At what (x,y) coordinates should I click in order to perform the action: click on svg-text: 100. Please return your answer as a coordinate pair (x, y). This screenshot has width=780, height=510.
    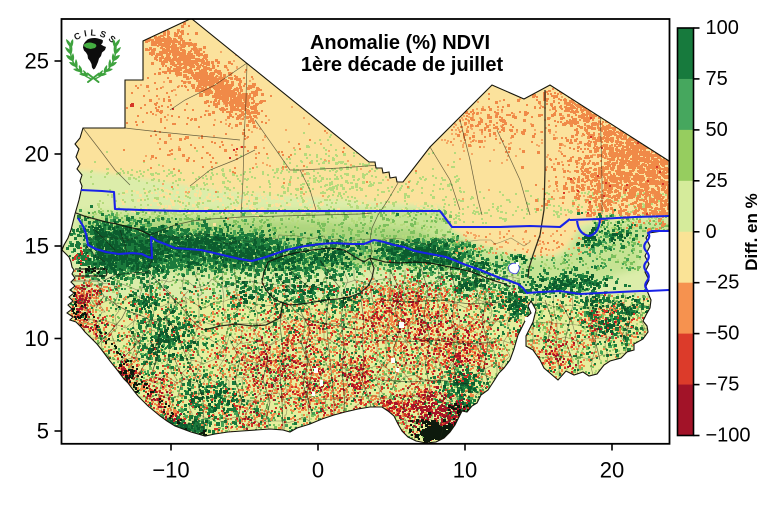
    Looking at the image, I should click on (722, 28).